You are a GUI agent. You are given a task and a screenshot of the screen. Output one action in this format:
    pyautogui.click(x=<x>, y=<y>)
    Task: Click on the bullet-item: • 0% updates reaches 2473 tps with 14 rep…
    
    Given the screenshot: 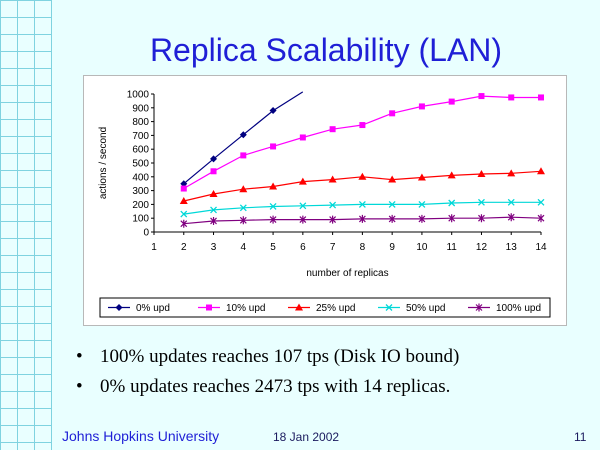 What is the action you would take?
    pyautogui.click(x=267, y=387)
    